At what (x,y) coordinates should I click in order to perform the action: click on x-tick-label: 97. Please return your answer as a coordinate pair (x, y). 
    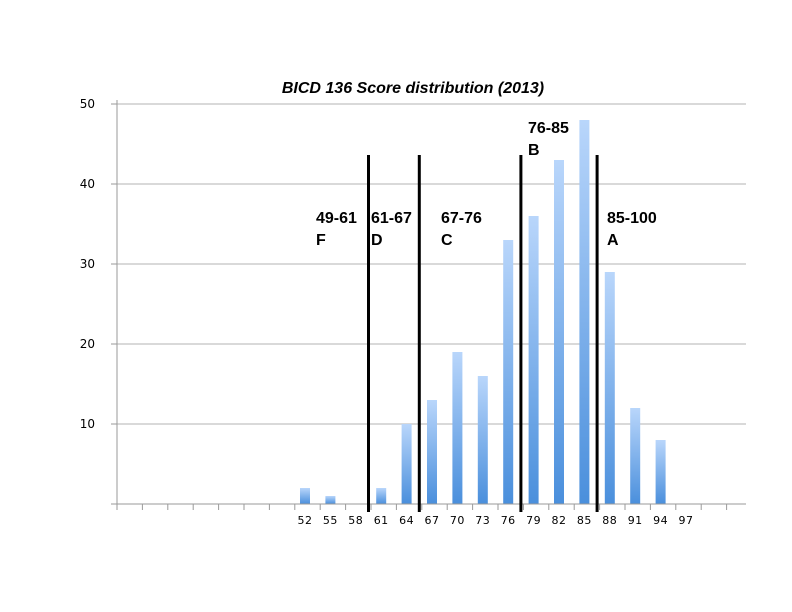
    Looking at the image, I should click on (686, 520).